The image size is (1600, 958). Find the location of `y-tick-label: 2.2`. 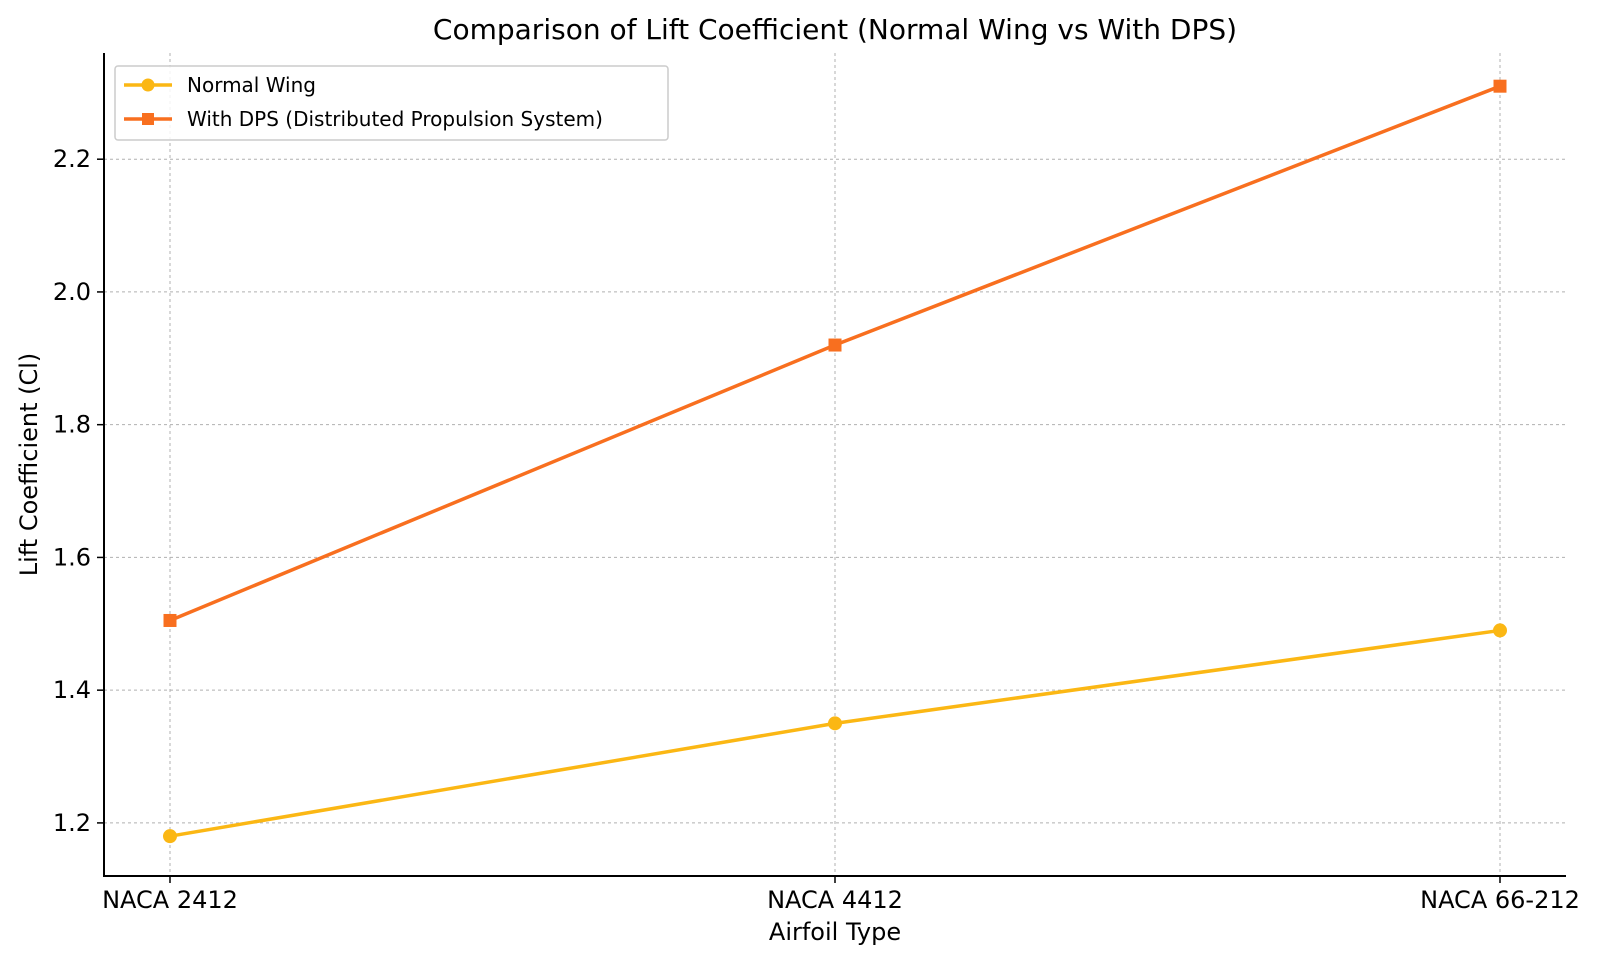

y-tick-label: 2.2 is located at coordinates (72, 159).